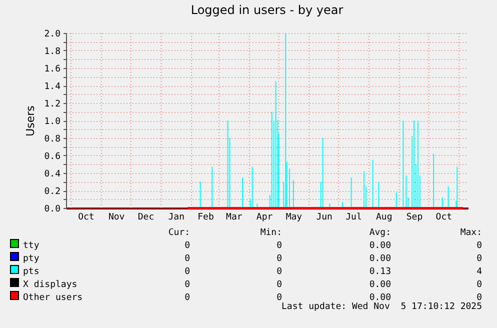  What do you see at coordinates (146, 217) in the screenshot?
I see `x-tick-label: Dec` at bounding box center [146, 217].